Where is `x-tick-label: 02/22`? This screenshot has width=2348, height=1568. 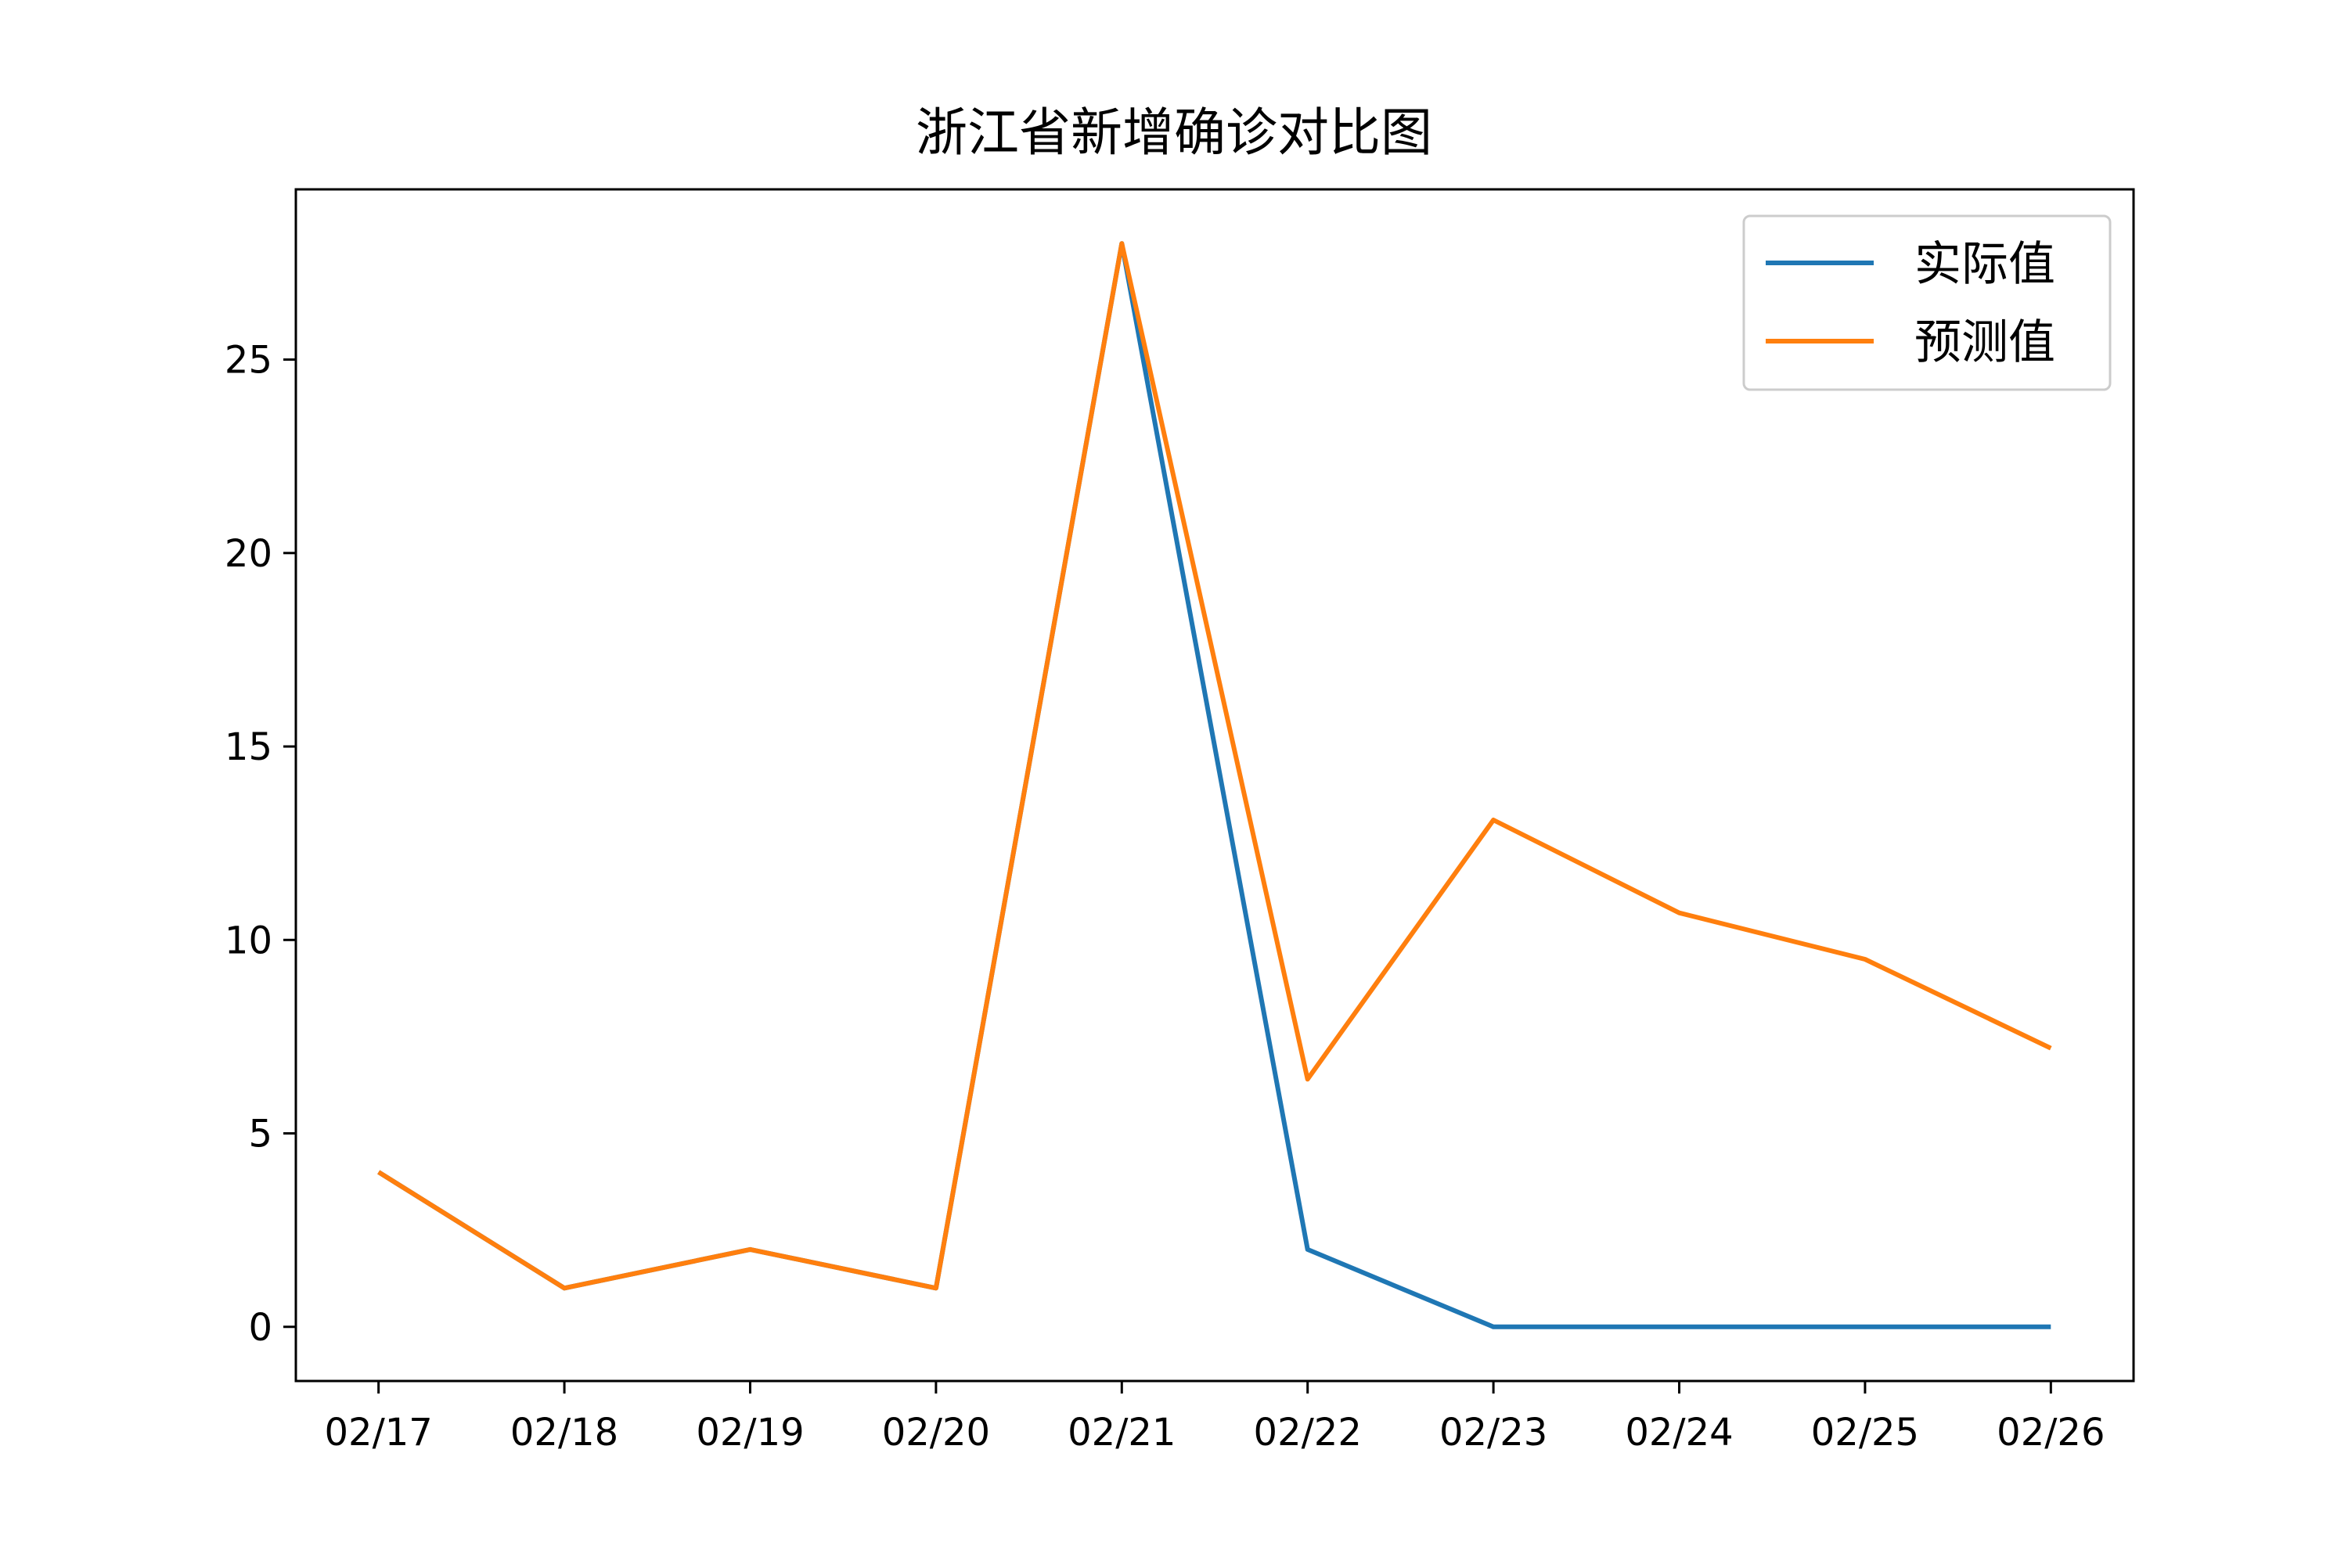 x-tick-label: 02/22 is located at coordinates (1308, 1433).